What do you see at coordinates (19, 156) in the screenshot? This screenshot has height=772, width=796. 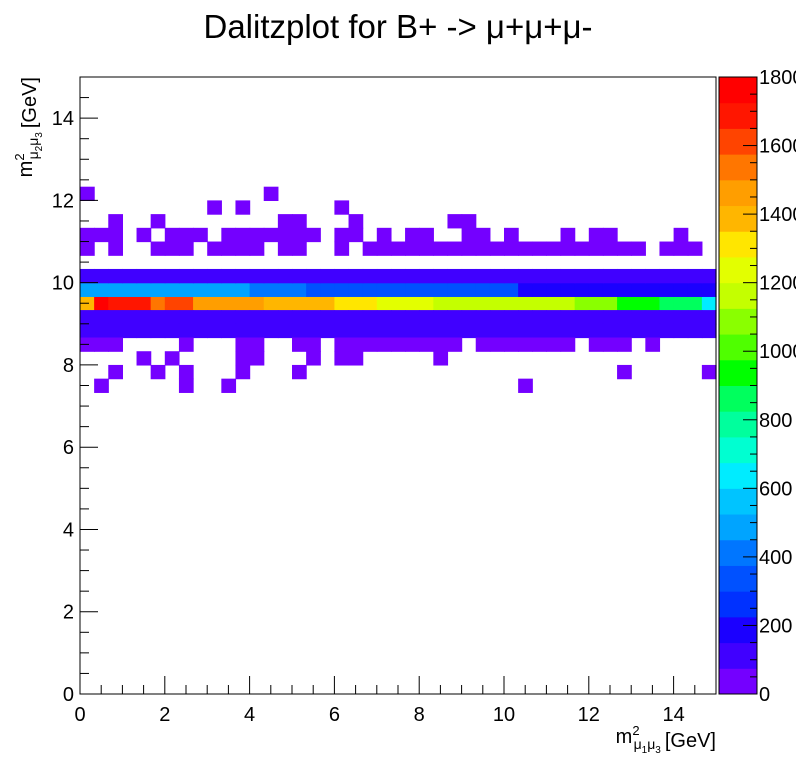 I see `y-label-sup: 2` at bounding box center [19, 156].